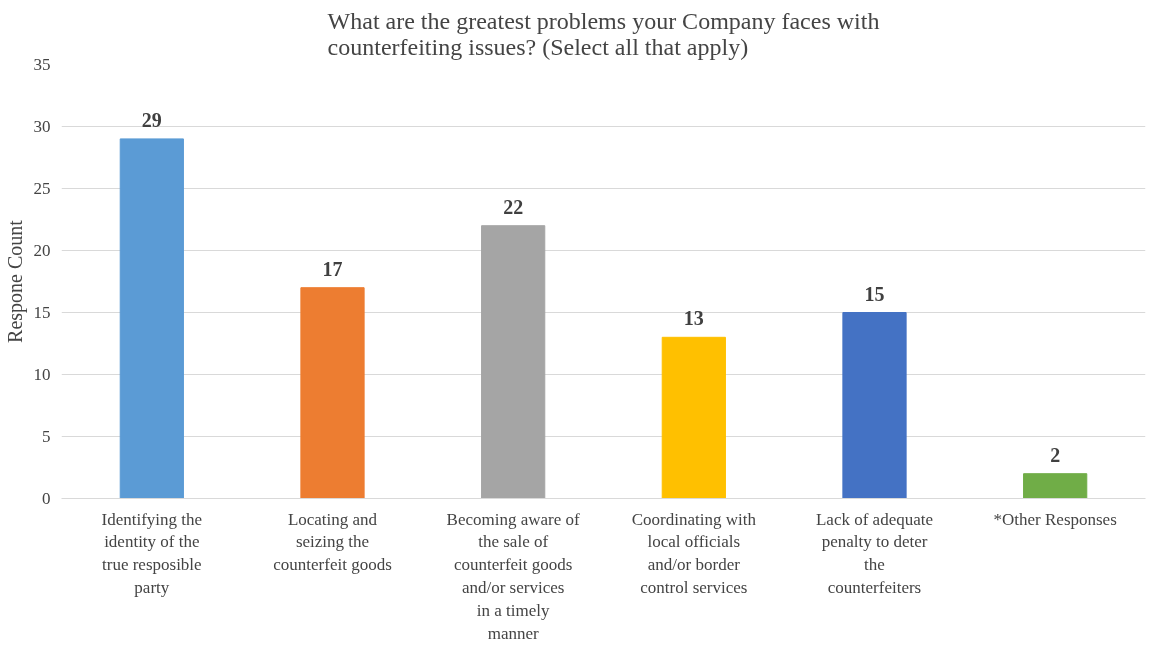 Image resolution: width=1159 pixels, height=652 pixels. Describe the element at coordinates (513, 206) in the screenshot. I see `data-label: 22` at that location.